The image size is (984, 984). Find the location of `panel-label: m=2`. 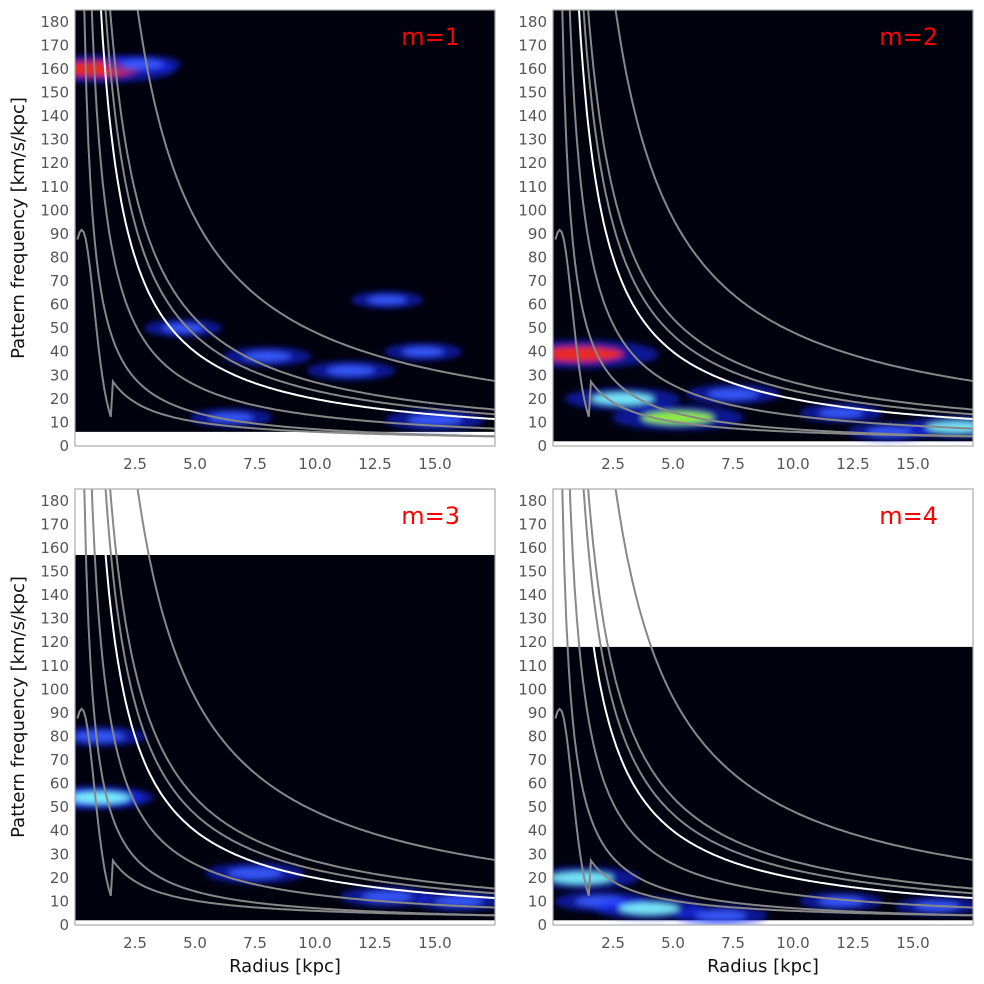

panel-label: m=2 is located at coordinates (908, 37).